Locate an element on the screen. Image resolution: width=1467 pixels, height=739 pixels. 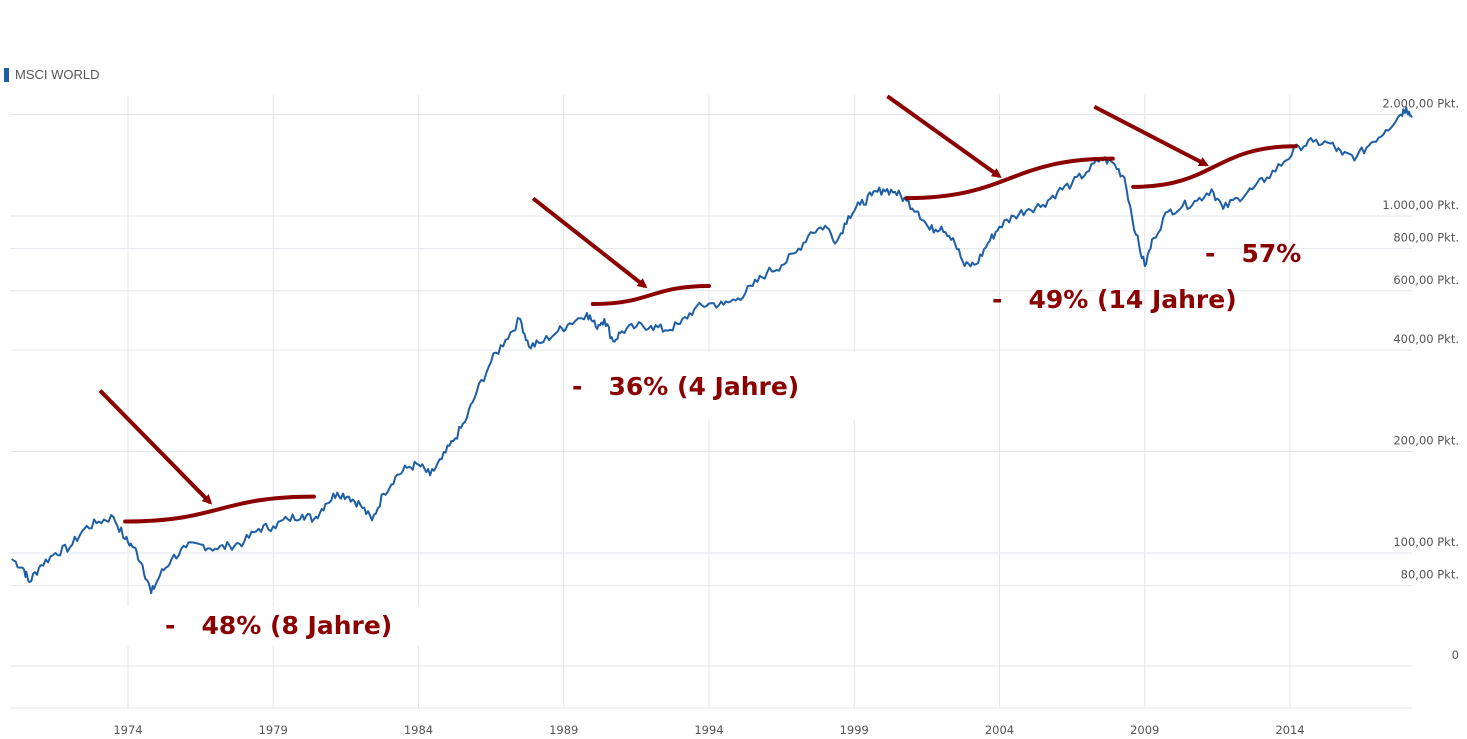
y-tick-label-1000: 1.000,00 Pkt. is located at coordinates (1420, 205).